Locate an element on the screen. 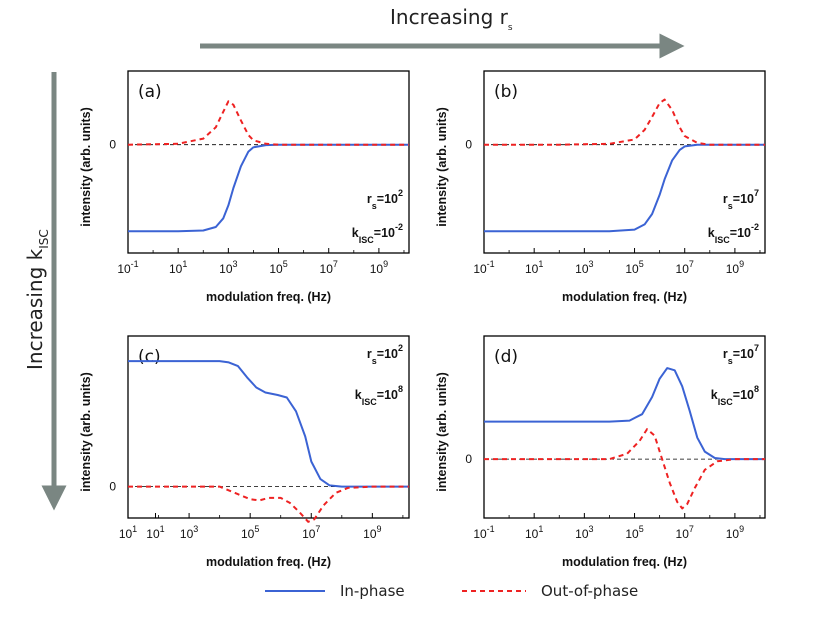  panel-b-xtick-label: 10⁵ is located at coordinates (634, 267).